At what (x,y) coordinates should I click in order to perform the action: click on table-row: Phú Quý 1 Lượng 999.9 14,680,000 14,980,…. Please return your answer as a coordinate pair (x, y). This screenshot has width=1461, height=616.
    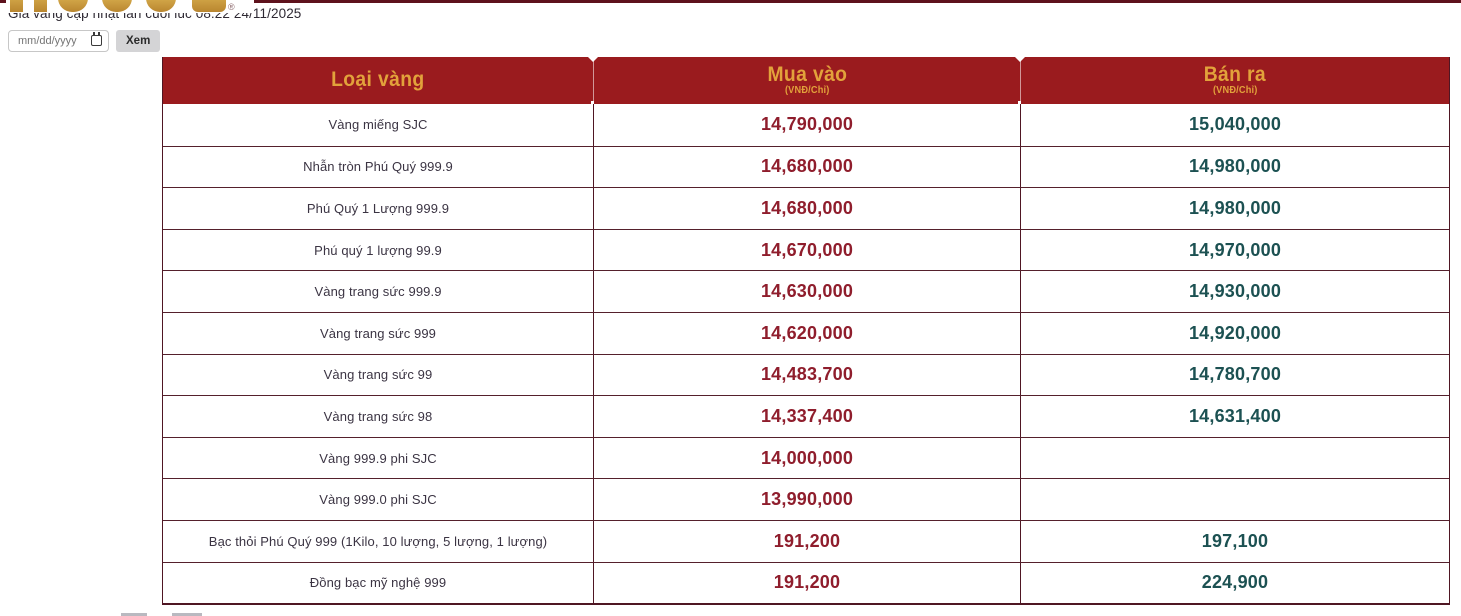
    Looking at the image, I should click on (806, 208).